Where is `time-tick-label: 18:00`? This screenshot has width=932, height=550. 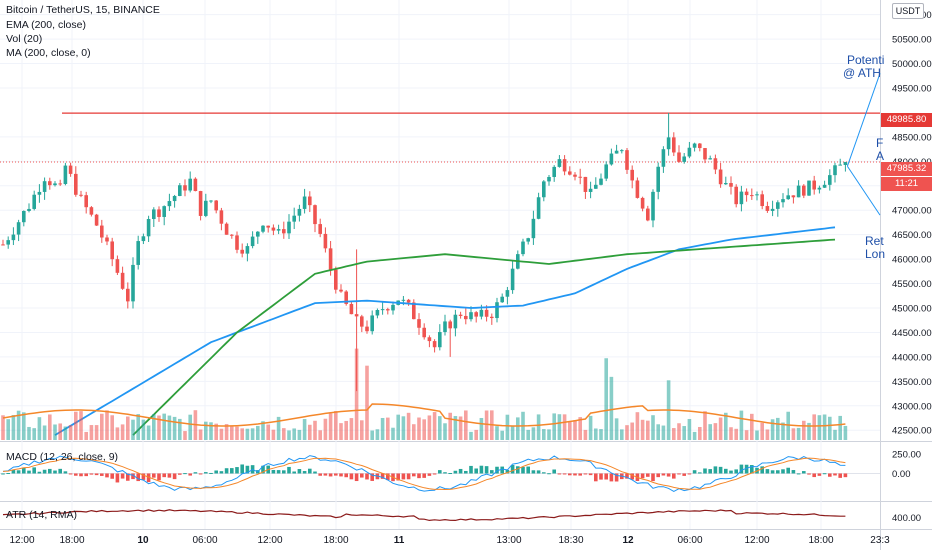
time-tick-label: 18:00 is located at coordinates (71, 540).